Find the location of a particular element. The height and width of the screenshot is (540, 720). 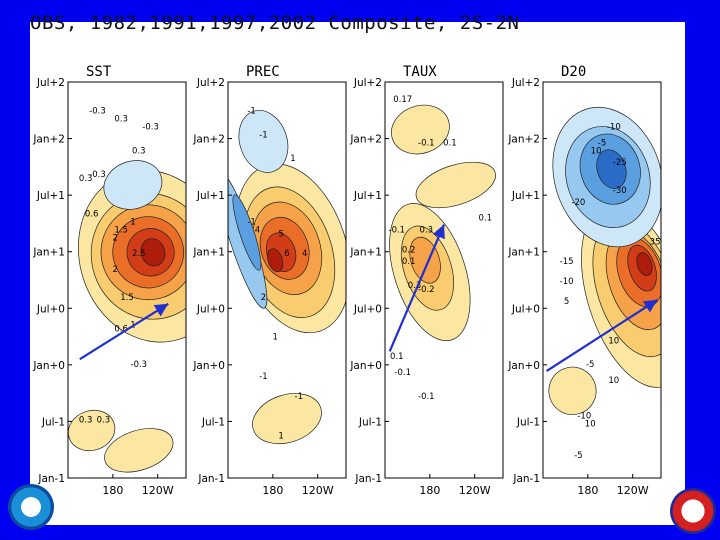

contour-label: 35 is located at coordinates (655, 242).